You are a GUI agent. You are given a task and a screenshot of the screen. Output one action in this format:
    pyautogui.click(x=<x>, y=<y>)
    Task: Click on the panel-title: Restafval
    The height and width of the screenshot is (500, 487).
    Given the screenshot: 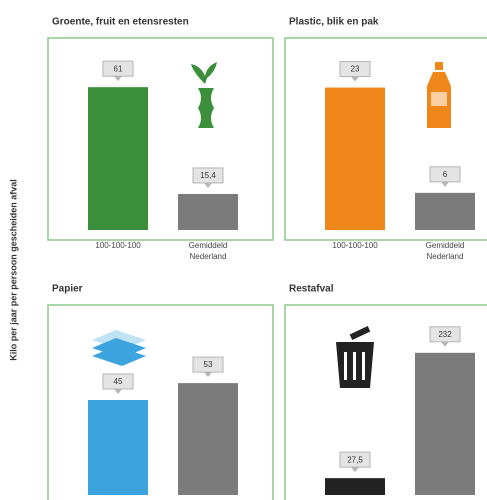 What is the action you would take?
    pyautogui.click(x=311, y=289)
    